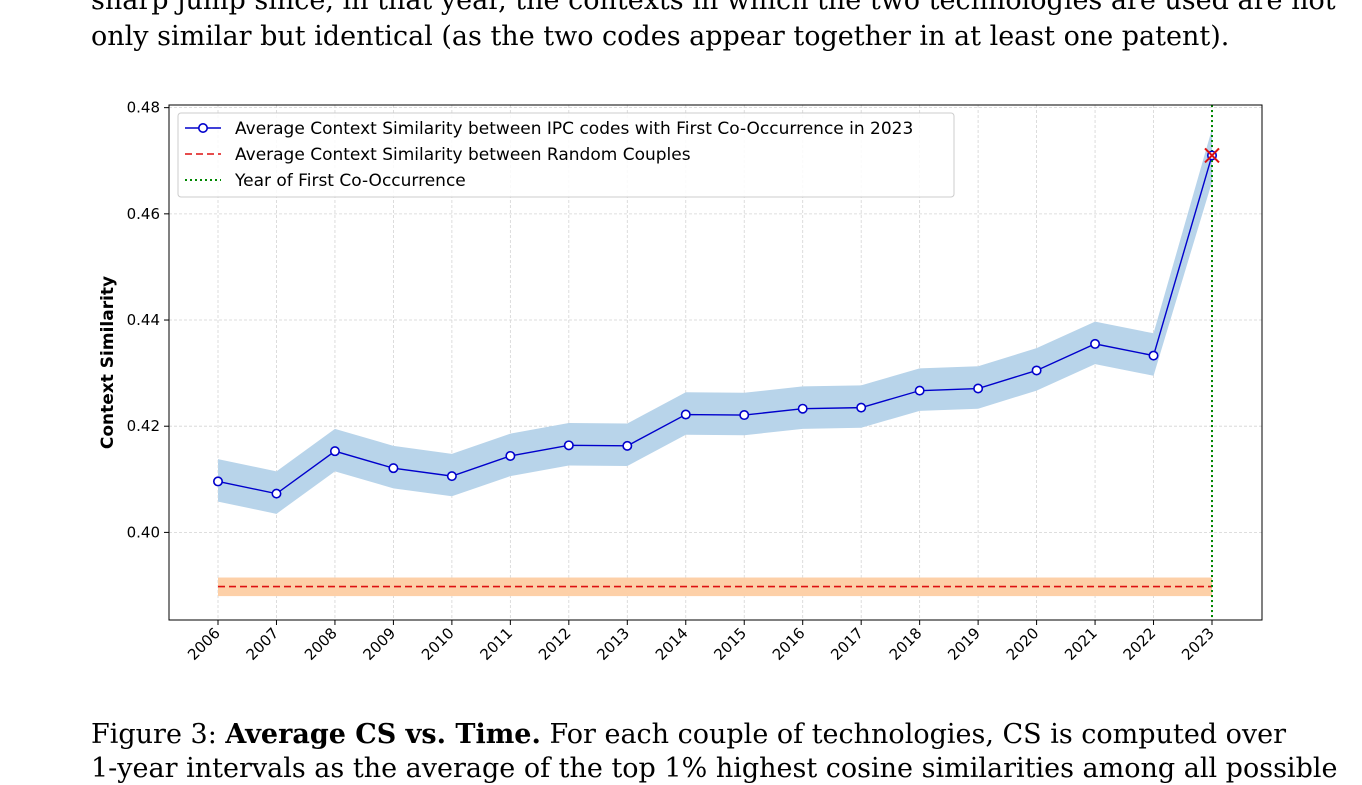  Describe the element at coordinates (383, 734) in the screenshot. I see `caption-title: Average CS vs. Time.` at that location.